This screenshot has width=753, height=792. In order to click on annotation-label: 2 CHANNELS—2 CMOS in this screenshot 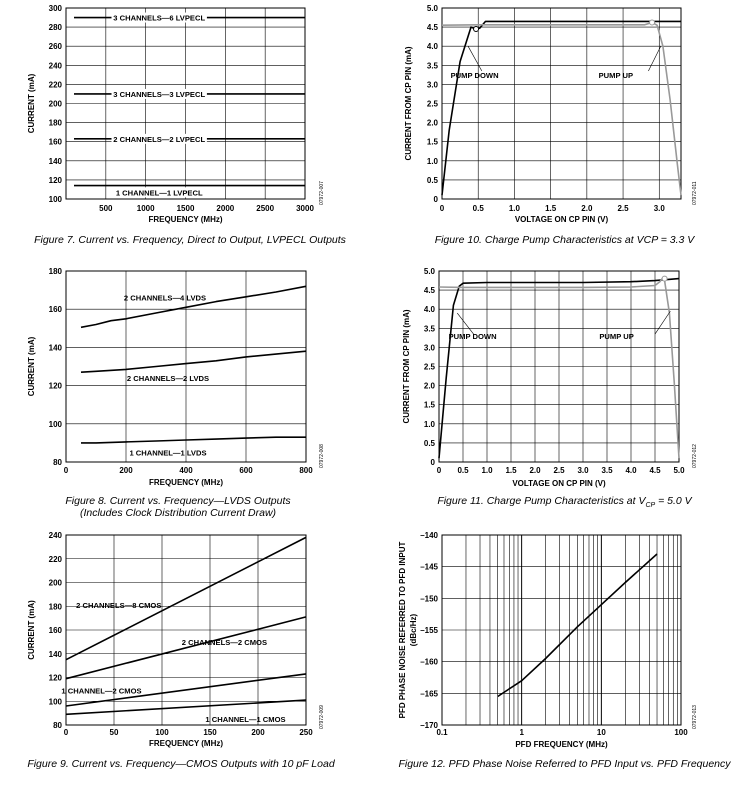, I will do `click(224, 642)`.